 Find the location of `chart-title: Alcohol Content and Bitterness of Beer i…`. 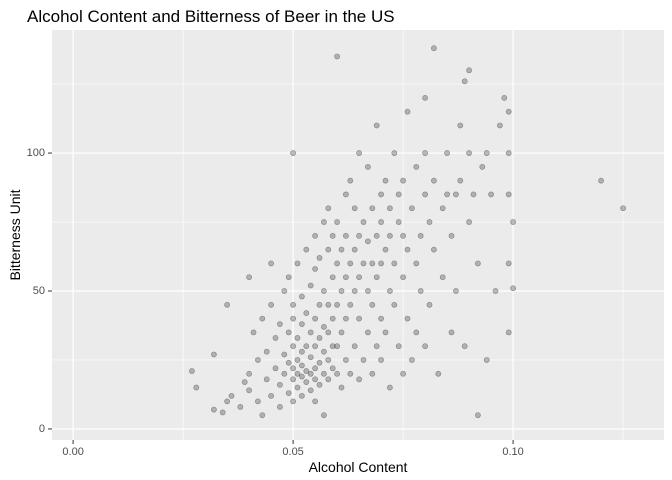

chart-title: Alcohol Content and Bitterness of Beer i… is located at coordinates (211, 16).